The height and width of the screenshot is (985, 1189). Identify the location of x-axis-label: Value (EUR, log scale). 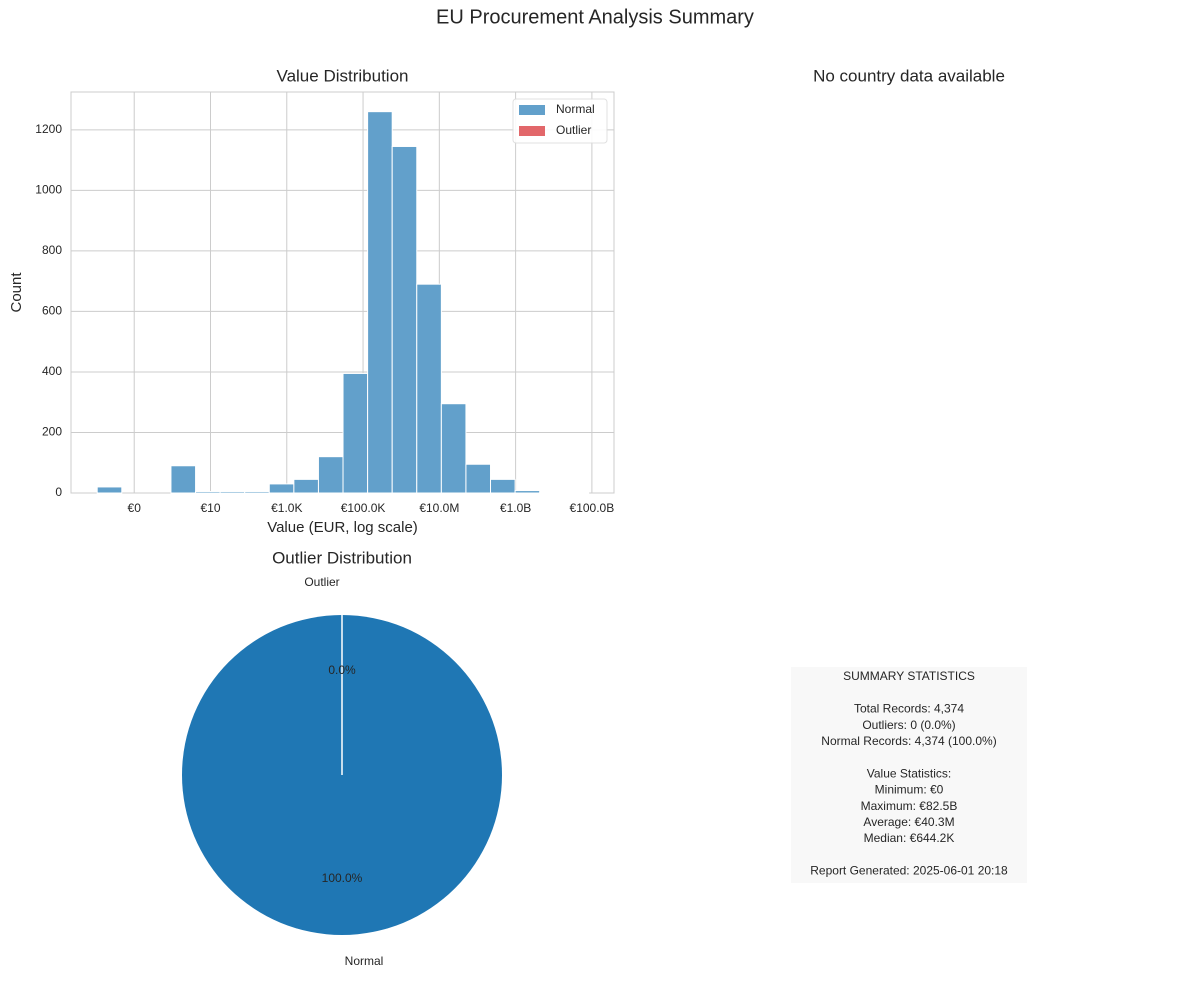
(342, 527).